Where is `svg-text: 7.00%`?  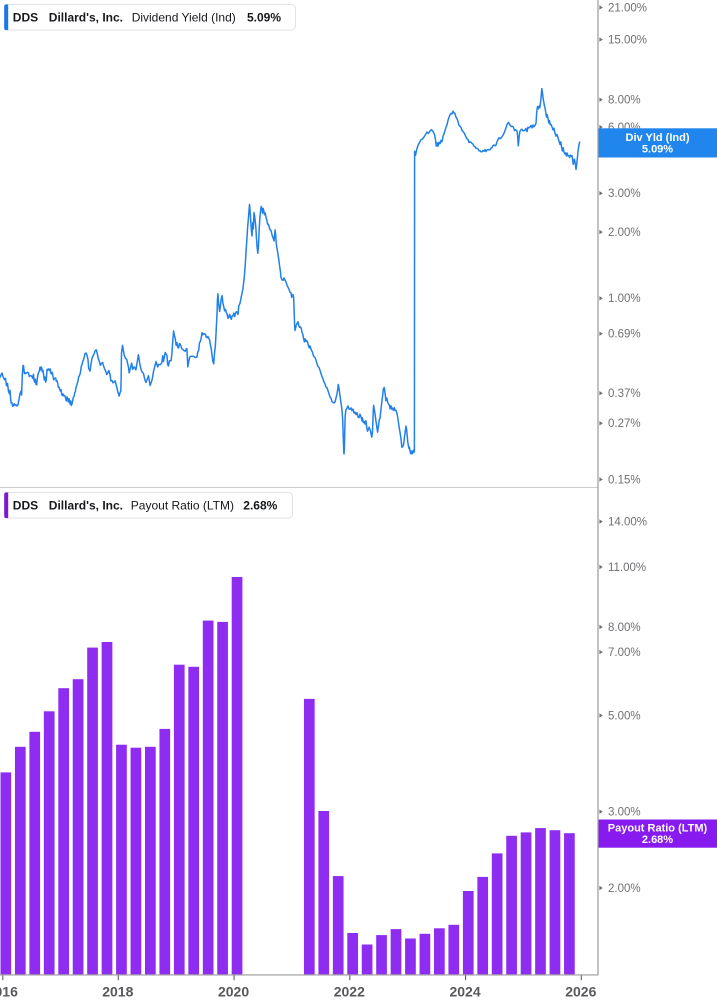 svg-text: 7.00% is located at coordinates (624, 653).